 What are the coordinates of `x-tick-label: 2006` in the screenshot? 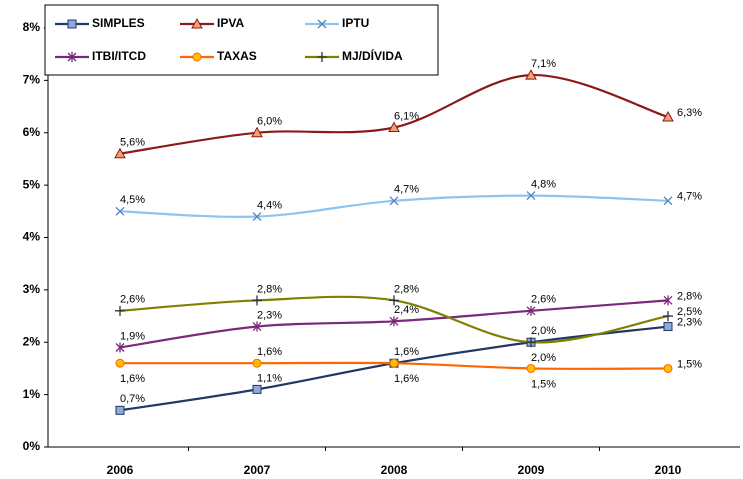 It's located at (120, 470).